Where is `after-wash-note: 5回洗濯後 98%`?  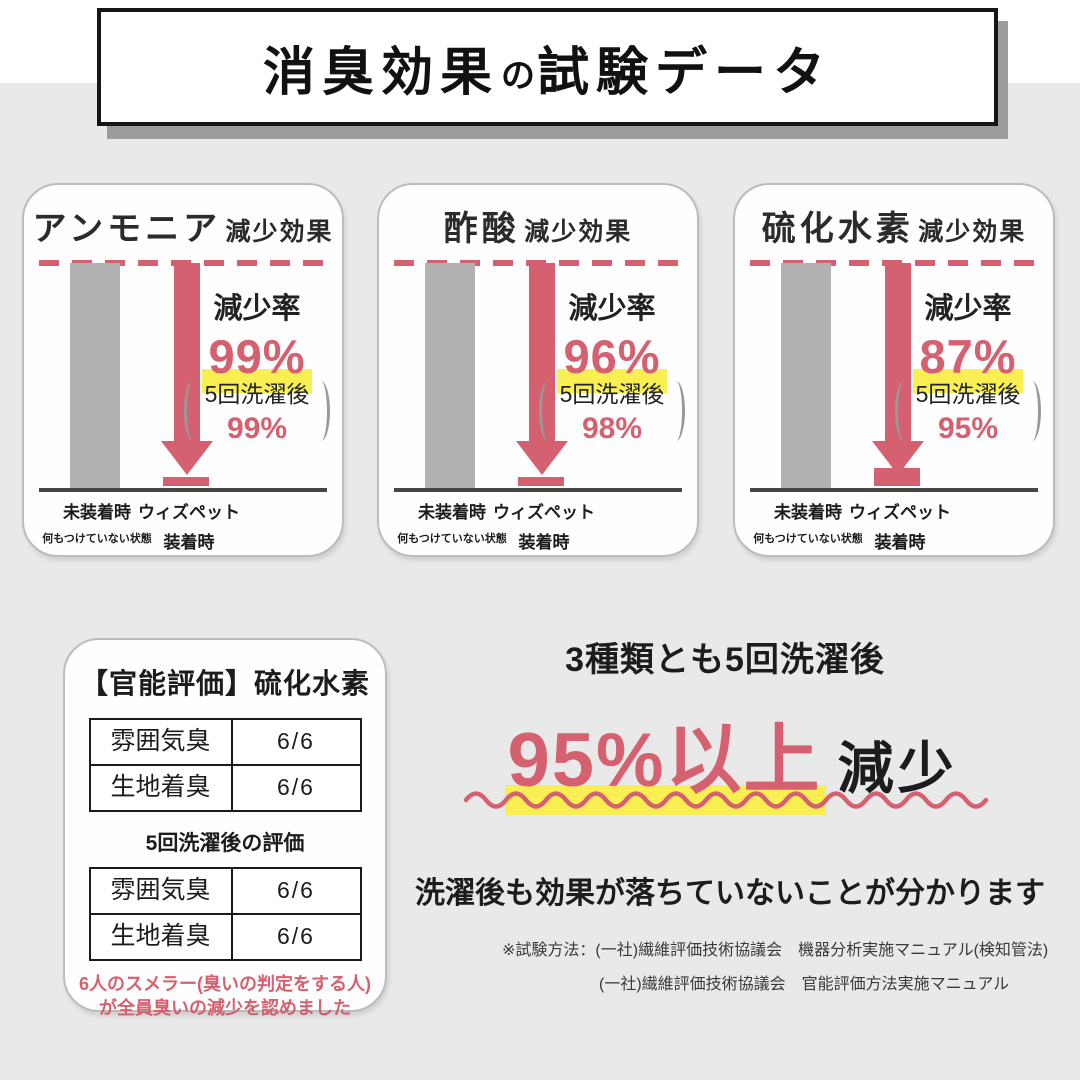 after-wash-note: 5回洗濯後 98% is located at coordinates (612, 410).